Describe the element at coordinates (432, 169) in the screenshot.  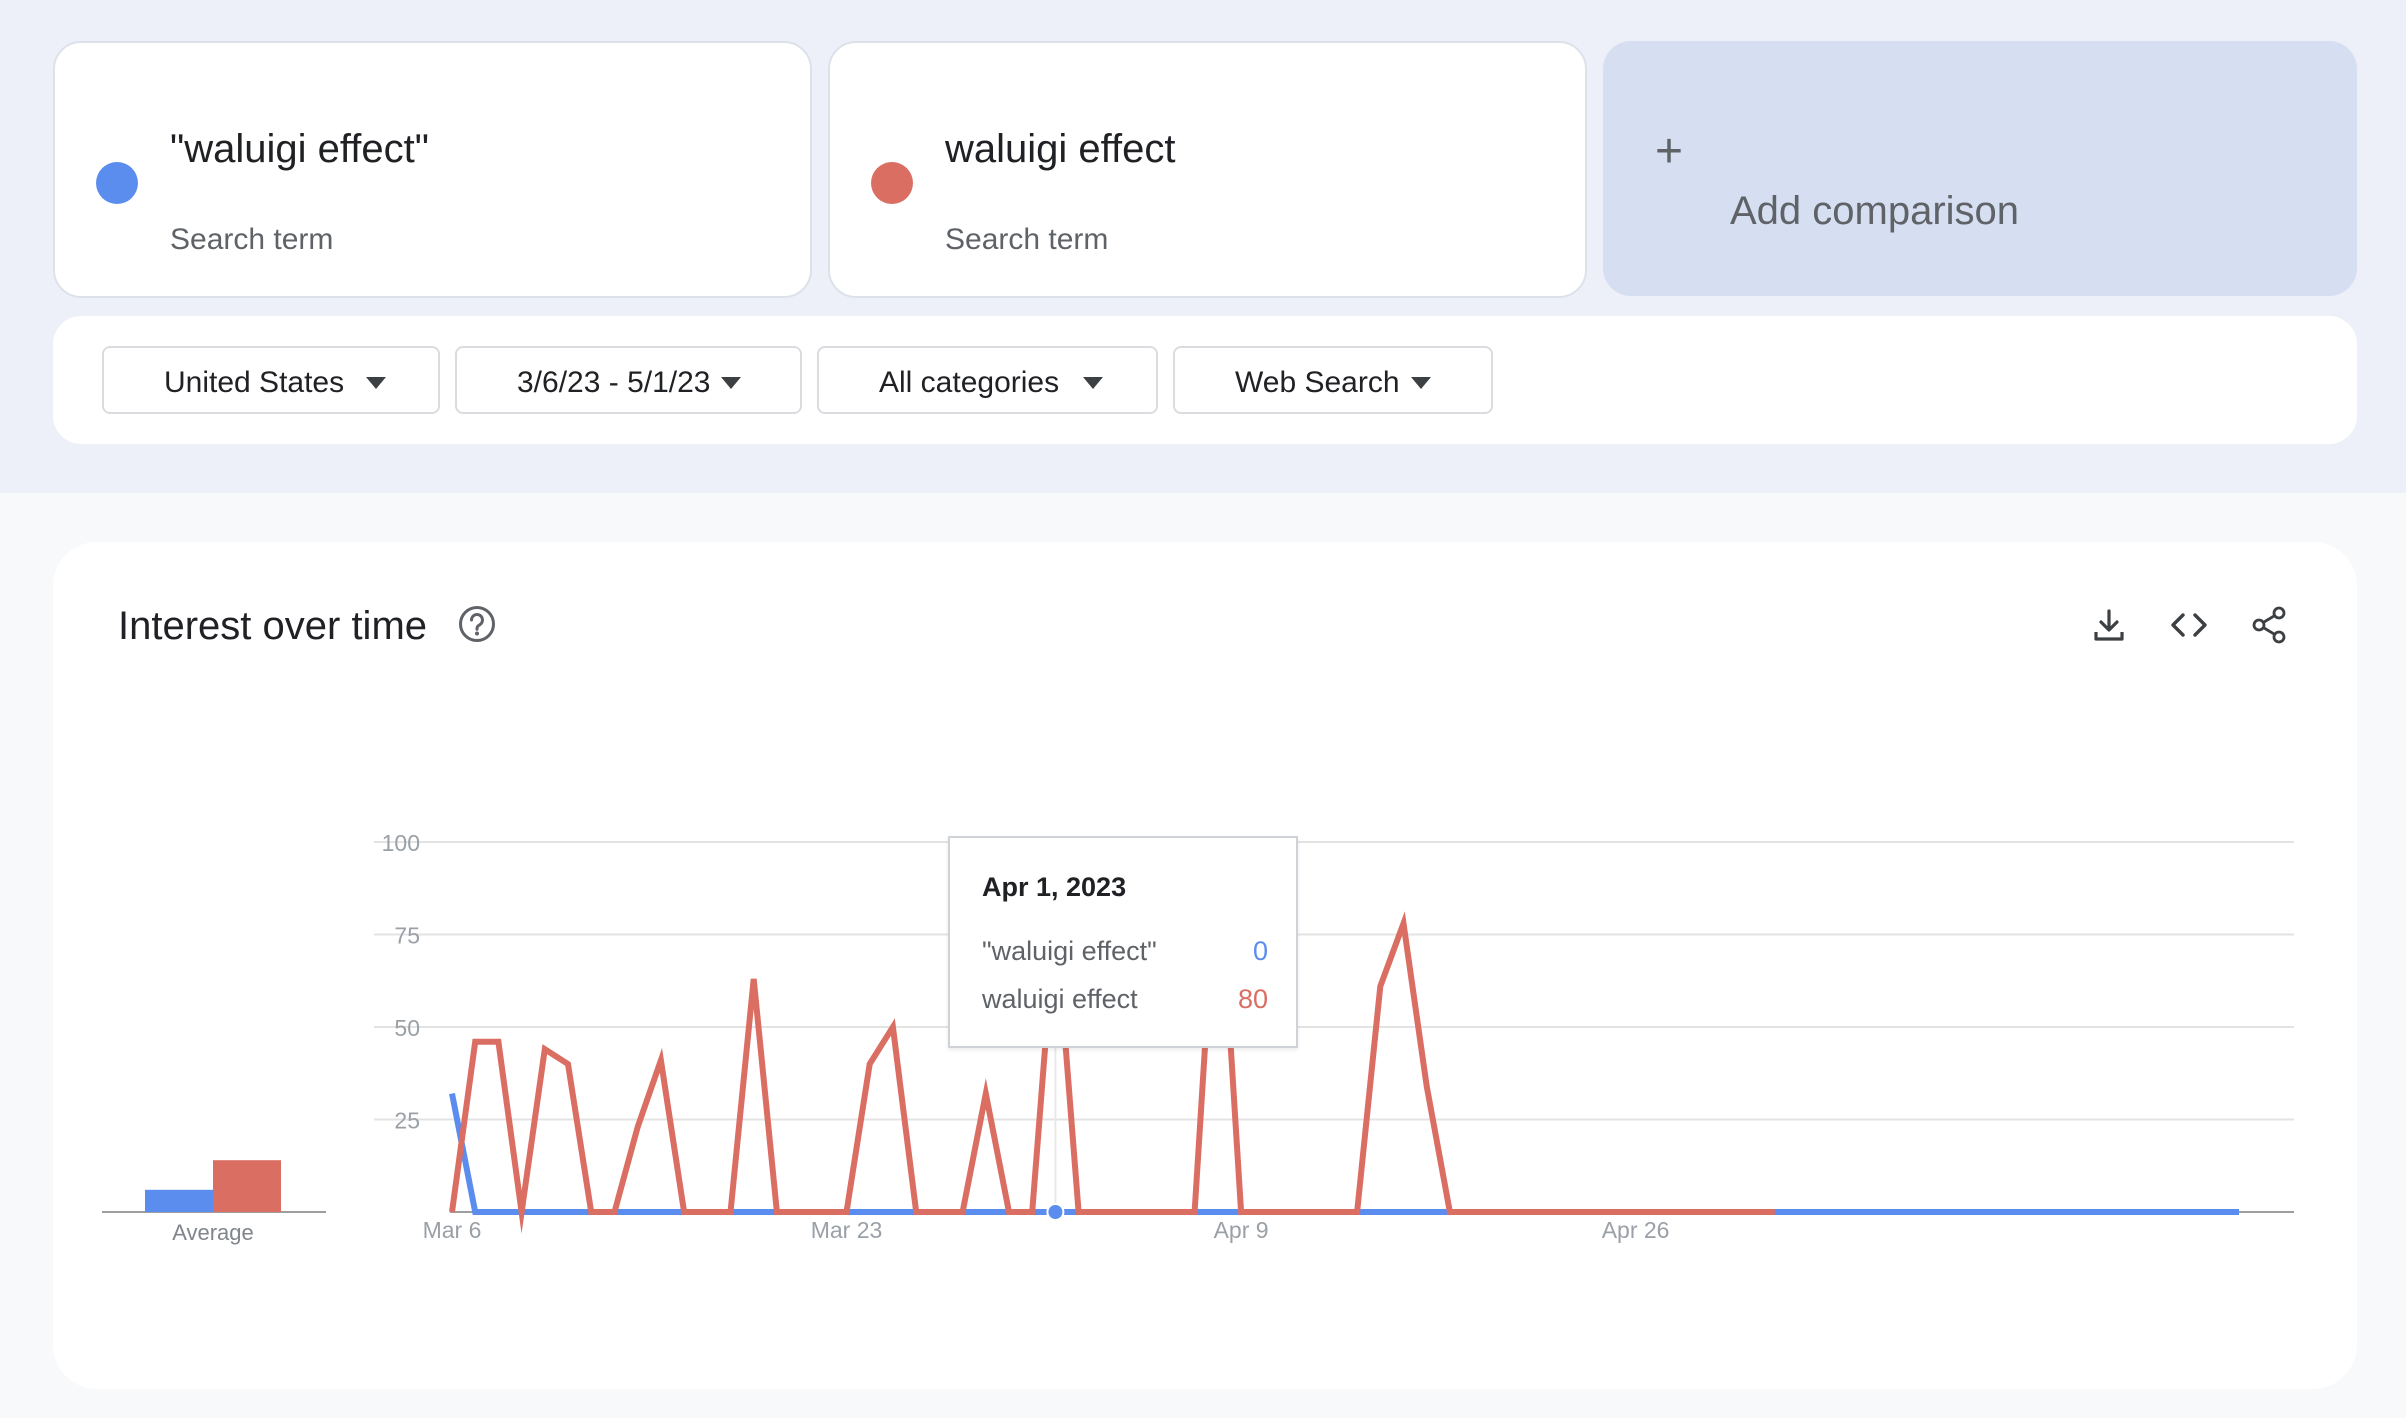
I see `search-term-card-1: "waluigi effect" Search term` at that location.